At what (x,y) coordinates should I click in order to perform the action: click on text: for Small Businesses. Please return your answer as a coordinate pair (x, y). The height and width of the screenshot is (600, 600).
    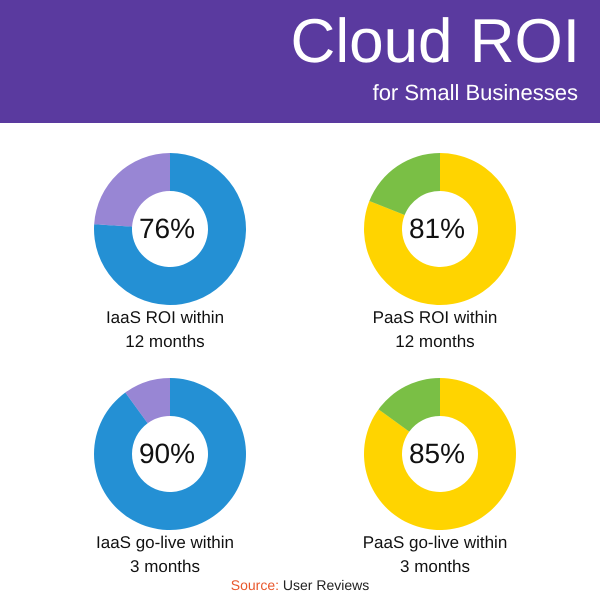
    Looking at the image, I should click on (475, 93).